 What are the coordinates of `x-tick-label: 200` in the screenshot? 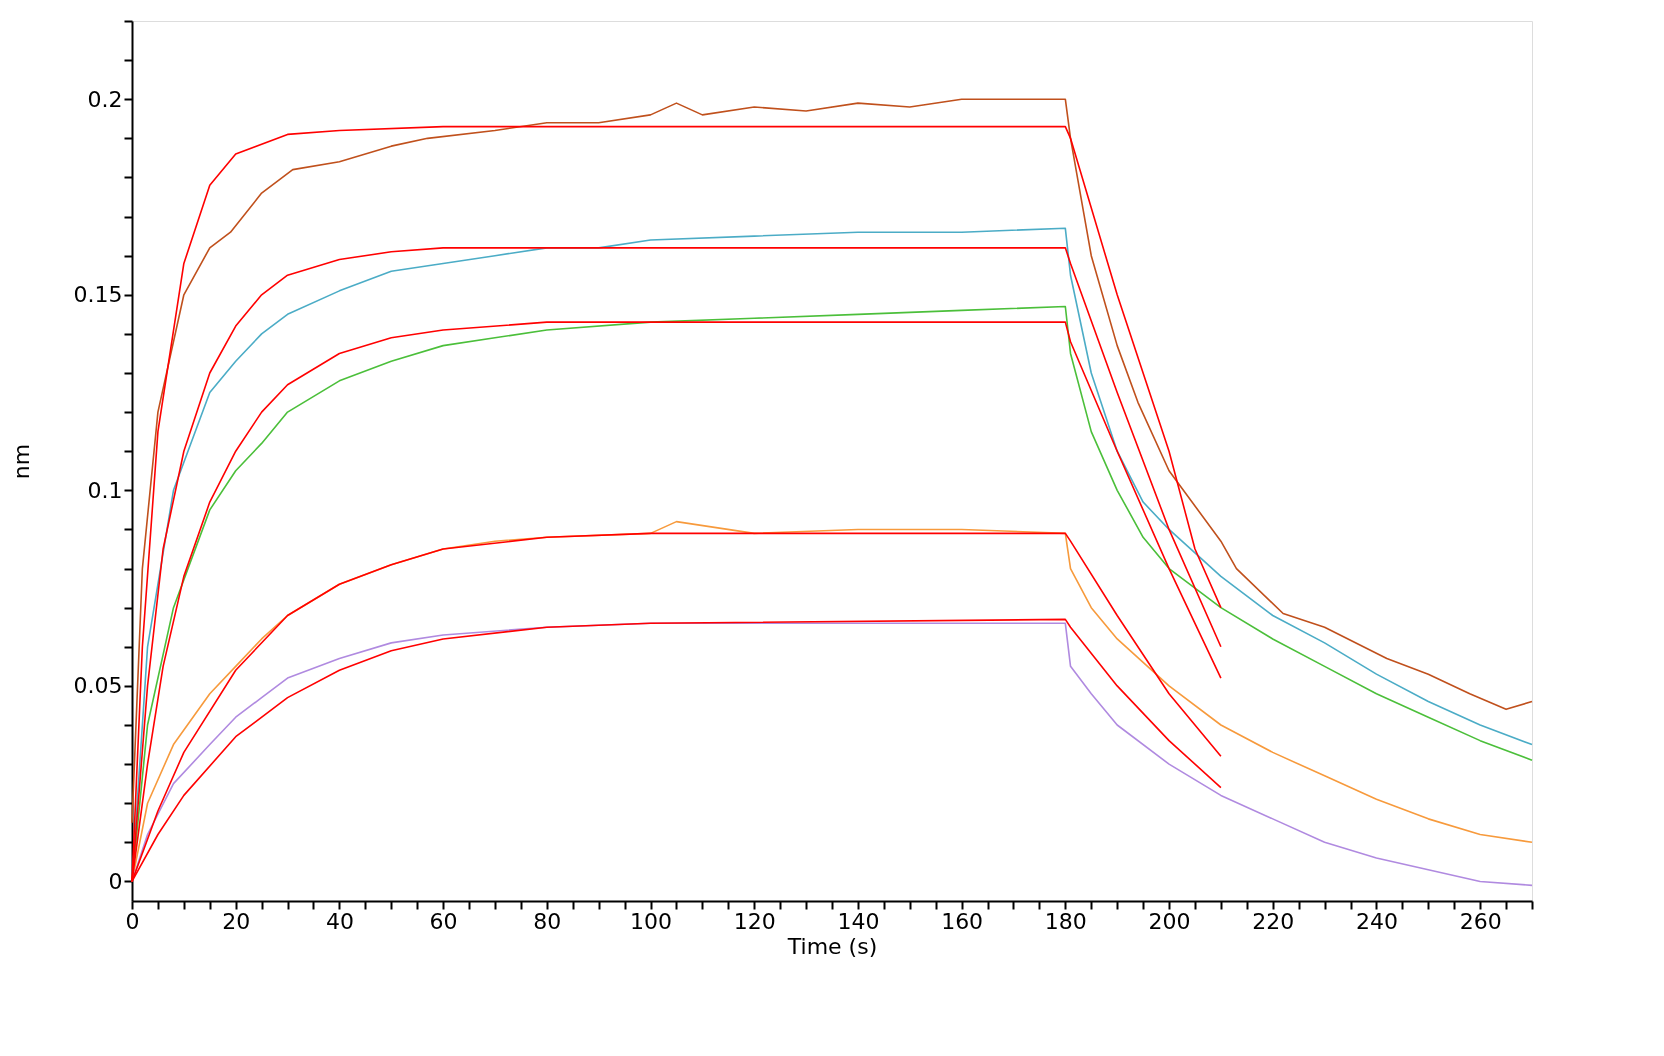 It's located at (1169, 921).